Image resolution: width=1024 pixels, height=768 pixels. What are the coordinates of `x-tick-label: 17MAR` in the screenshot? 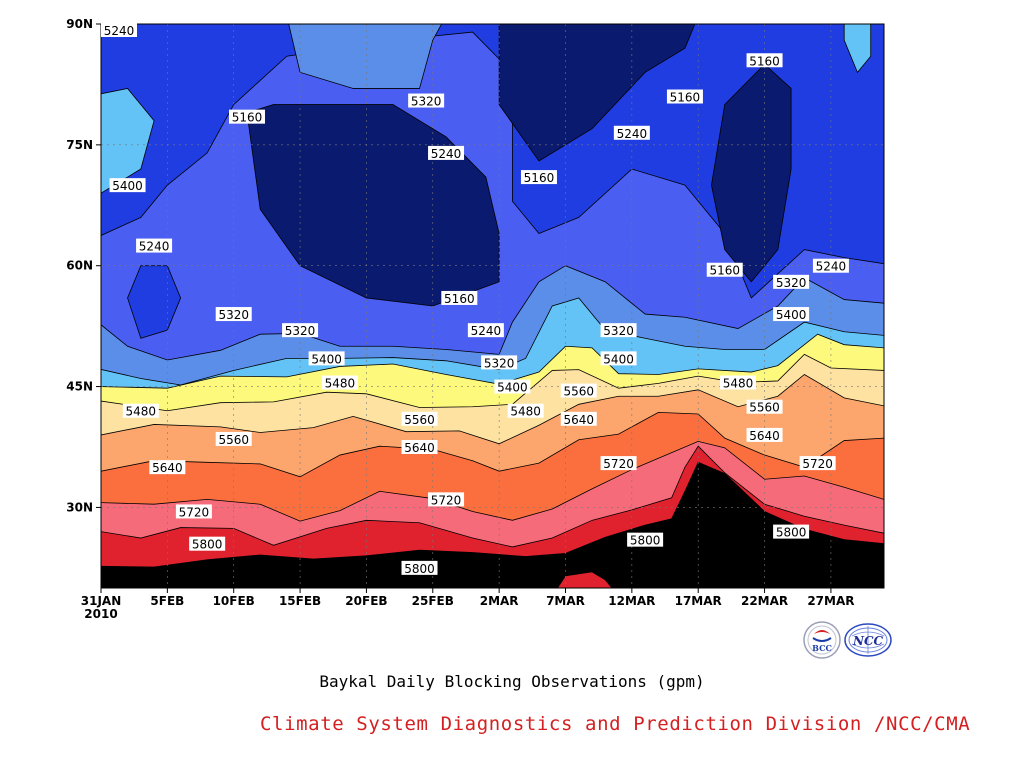 It's located at (698, 601).